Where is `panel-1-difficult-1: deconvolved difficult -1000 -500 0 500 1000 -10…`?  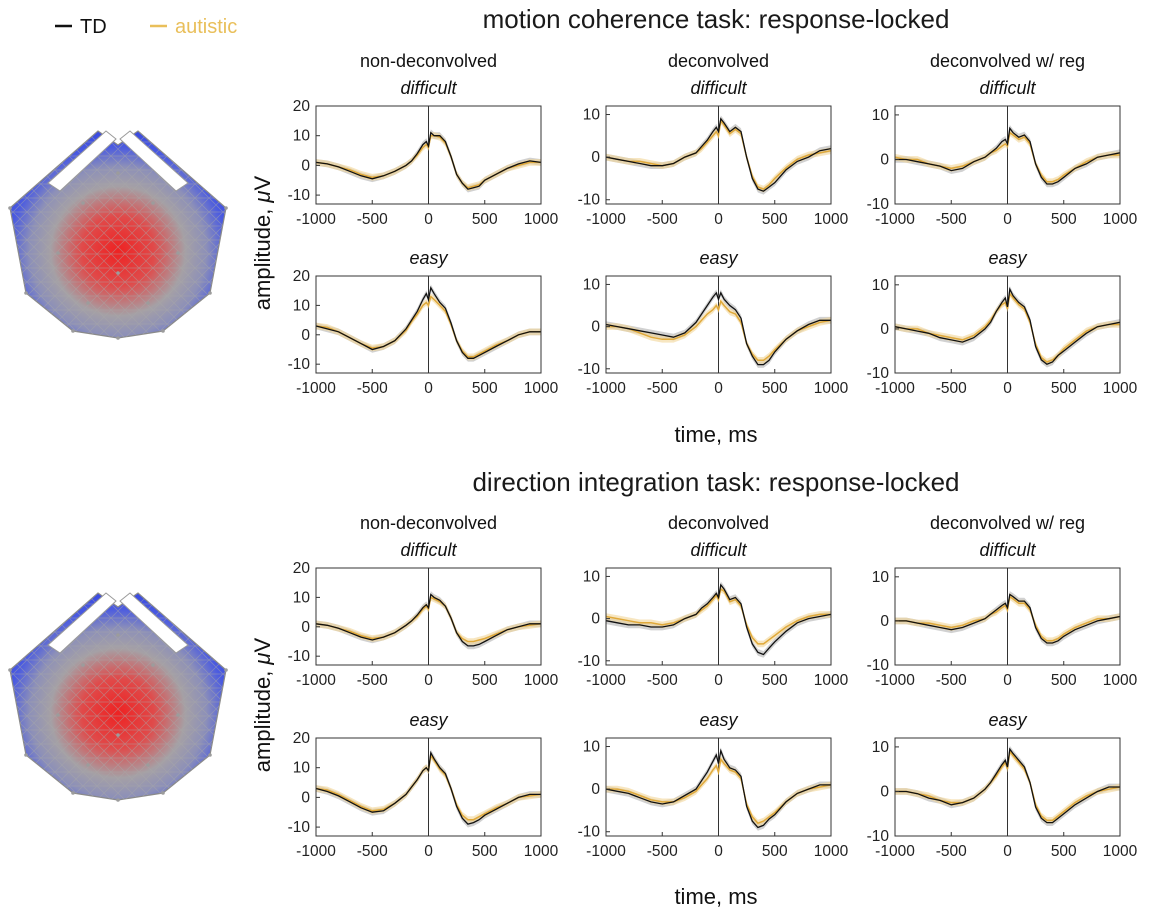
panel-1-difficult-1: deconvolved difficult -1000 -500 0 500 1000 -10… is located at coordinates (713, 601).